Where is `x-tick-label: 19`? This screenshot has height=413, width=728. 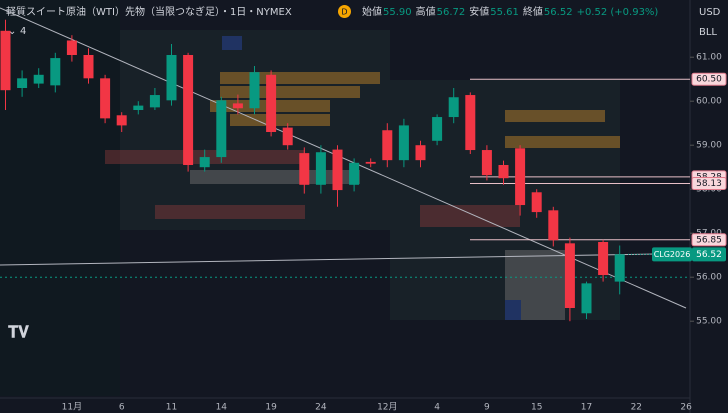
x-tick-label: 19 is located at coordinates (271, 408).